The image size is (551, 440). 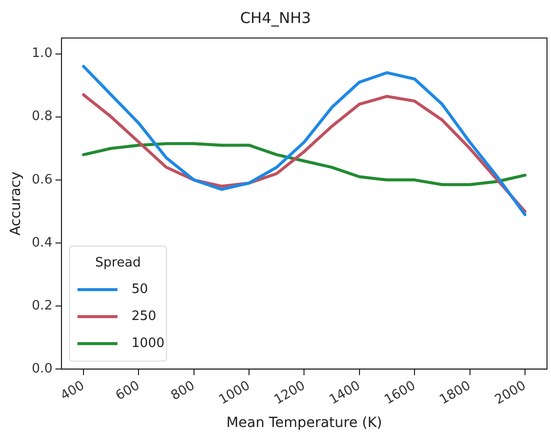 What do you see at coordinates (73, 391) in the screenshot?
I see `x-tick-label: 400` at bounding box center [73, 391].